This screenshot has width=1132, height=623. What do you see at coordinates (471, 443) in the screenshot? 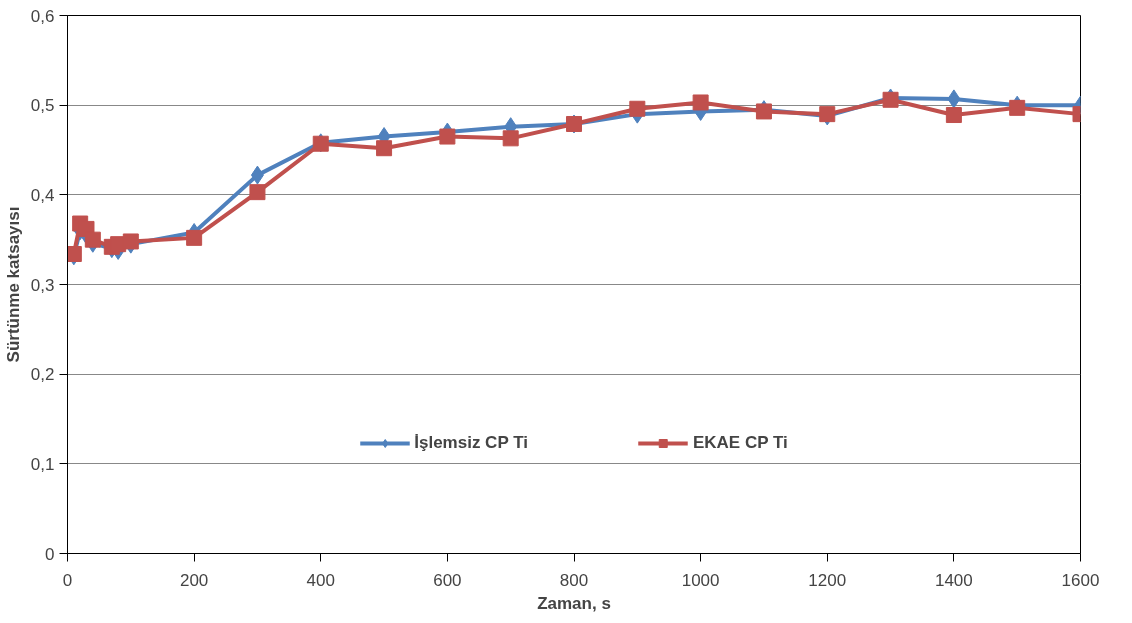
I see `legend-label: İşlemsiz CP Ti` at bounding box center [471, 443].